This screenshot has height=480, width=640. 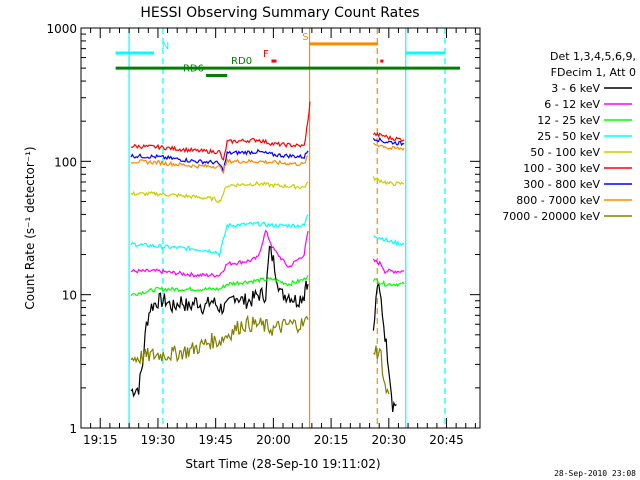 What do you see at coordinates (381, 370) in the screenshot?
I see `series-line-9-b` at bounding box center [381, 370].